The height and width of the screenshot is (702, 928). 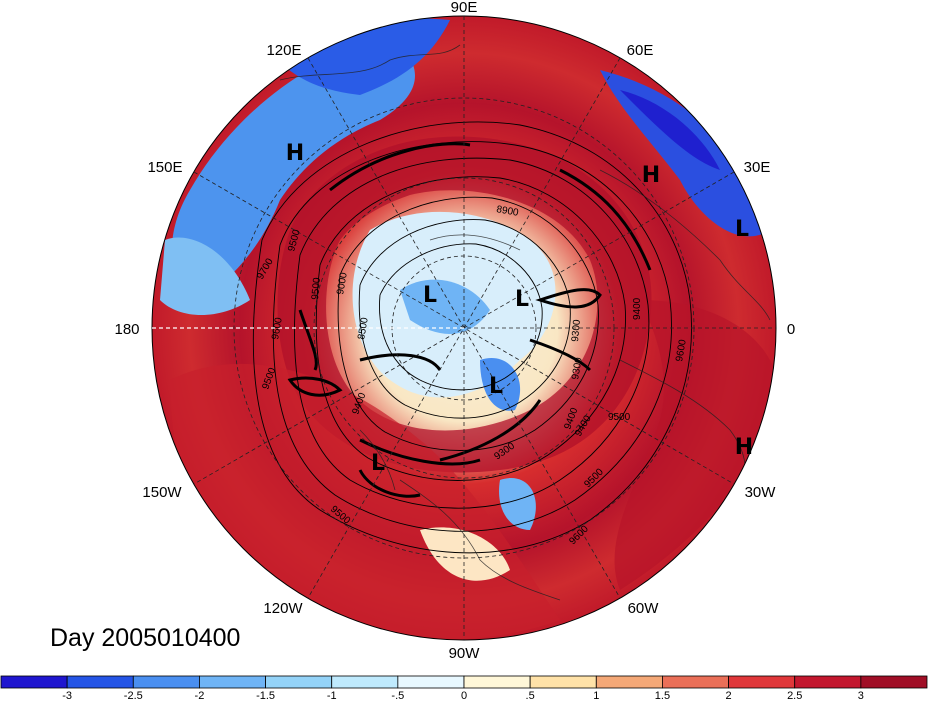 I want to click on colorbar-tick-label: -3, so click(x=67, y=696).